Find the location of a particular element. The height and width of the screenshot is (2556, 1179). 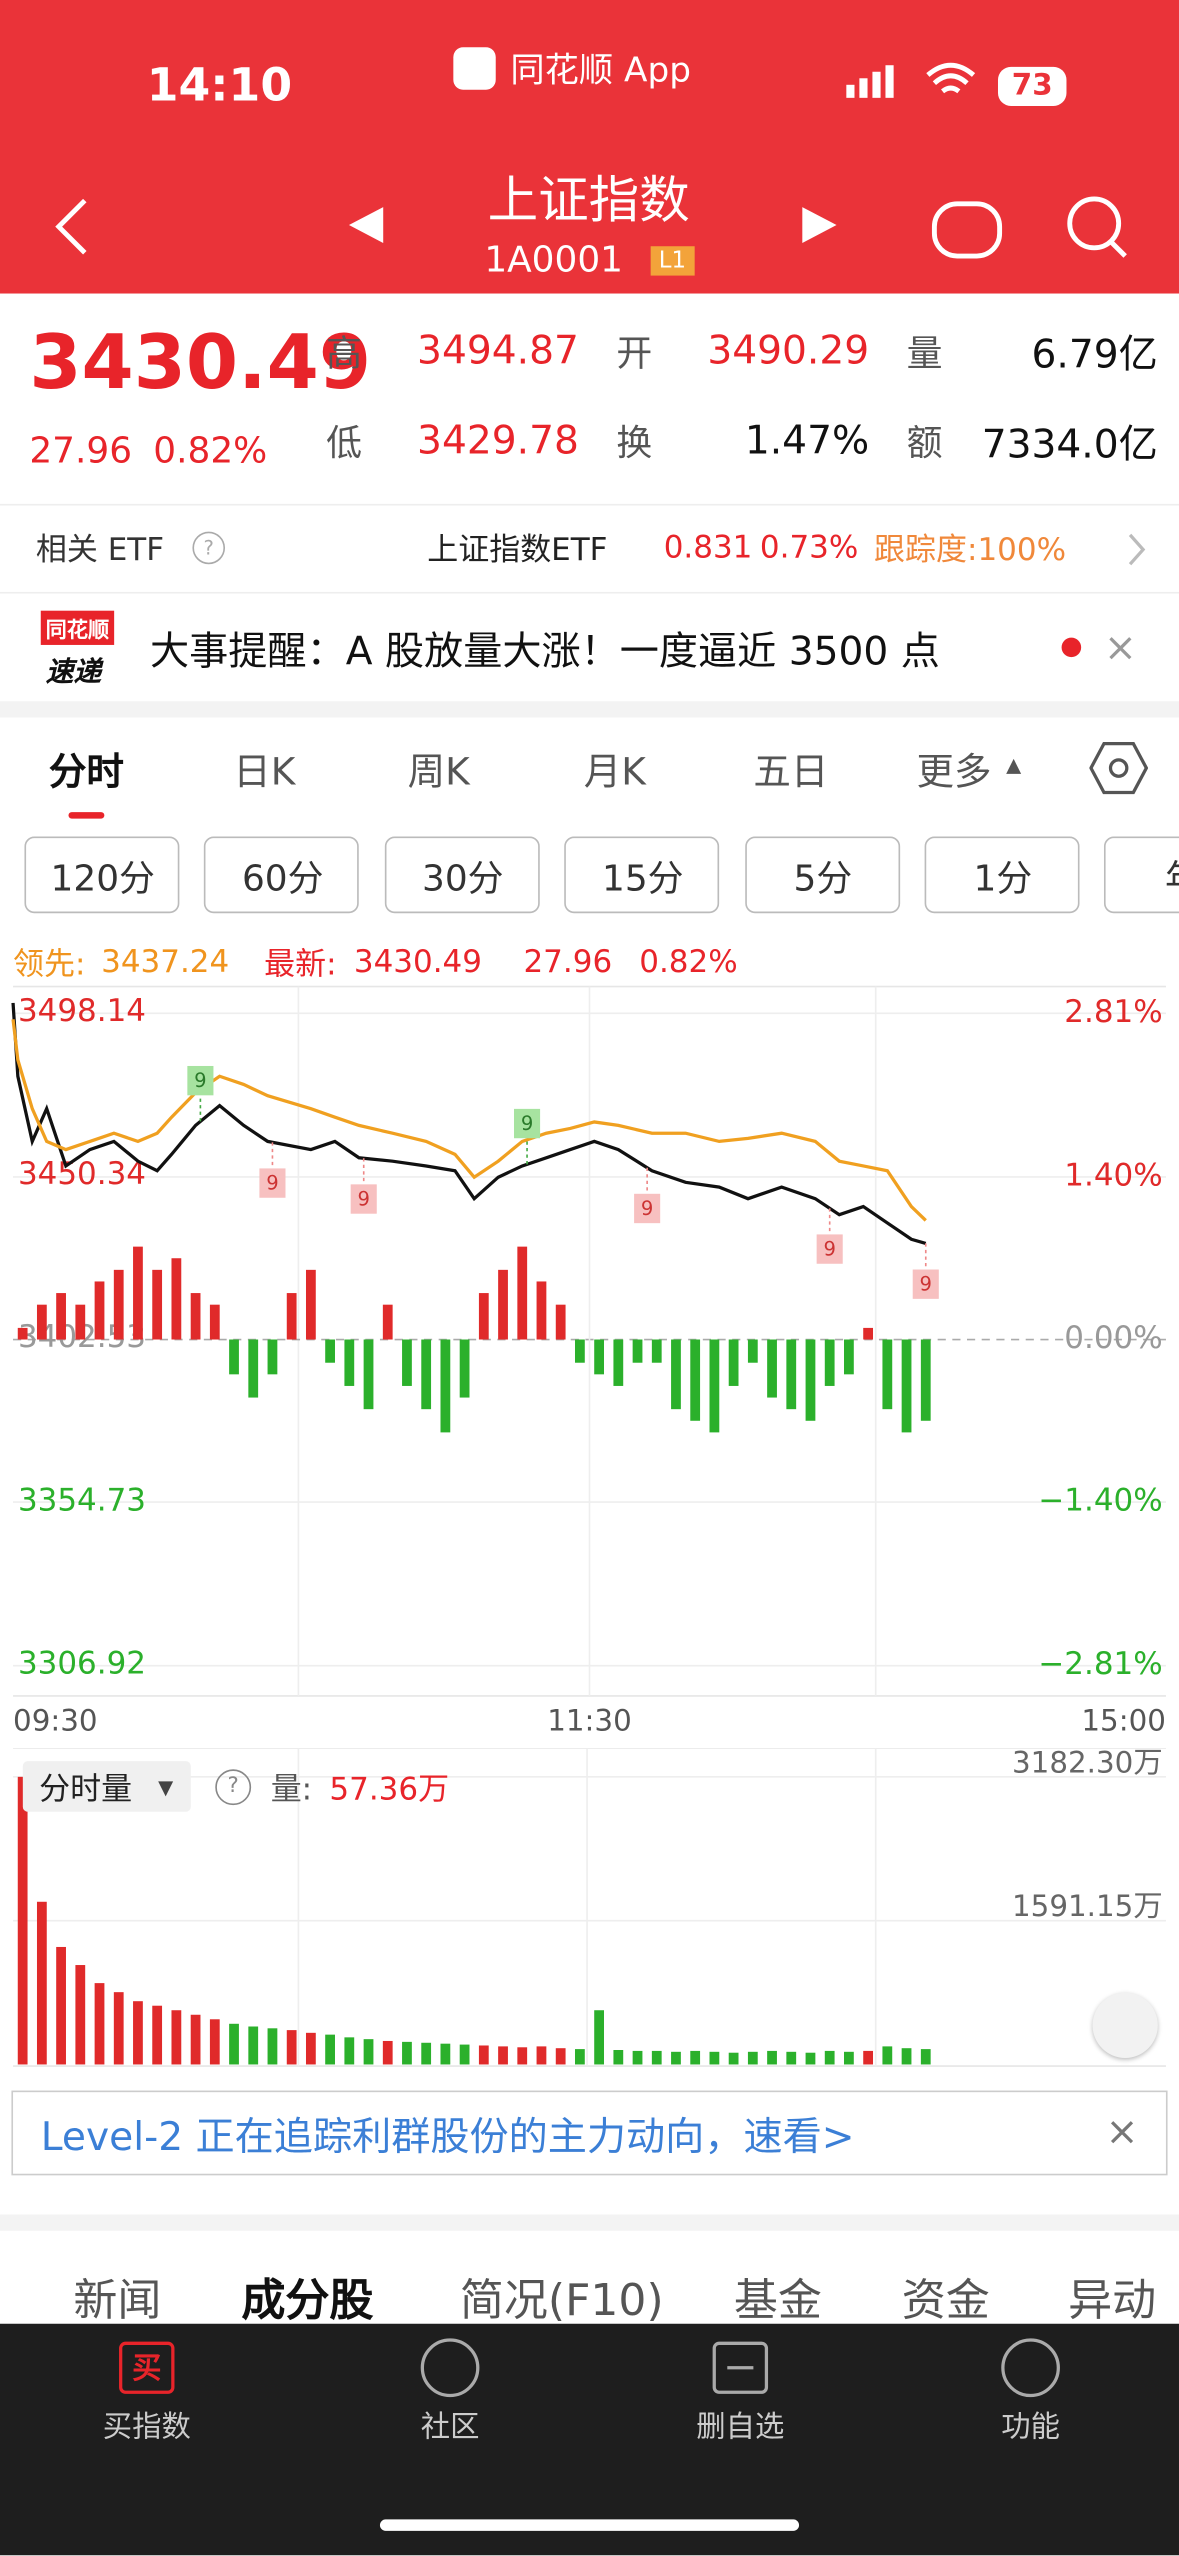

volume-value: 57.36万 is located at coordinates (389, 1789).